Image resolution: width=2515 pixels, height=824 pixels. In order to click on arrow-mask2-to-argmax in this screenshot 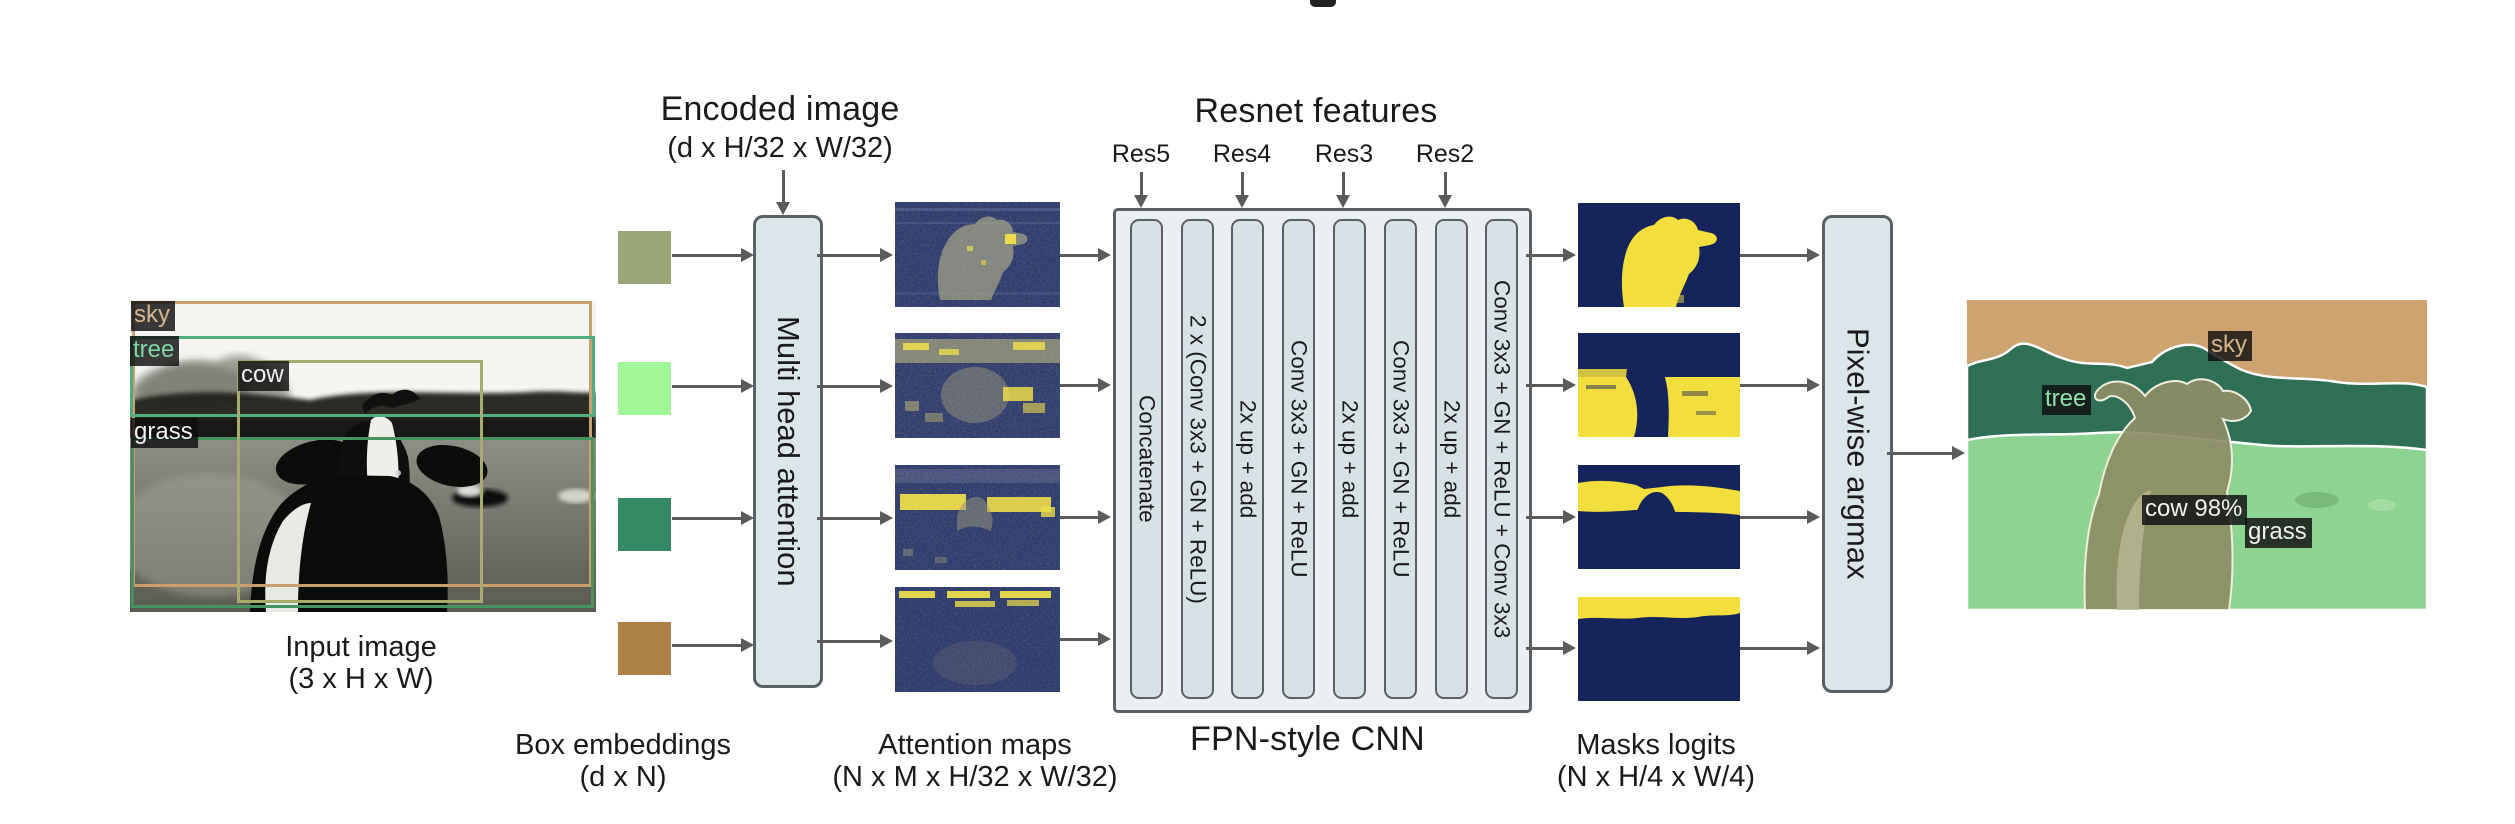, I will do `click(1780, 385)`.